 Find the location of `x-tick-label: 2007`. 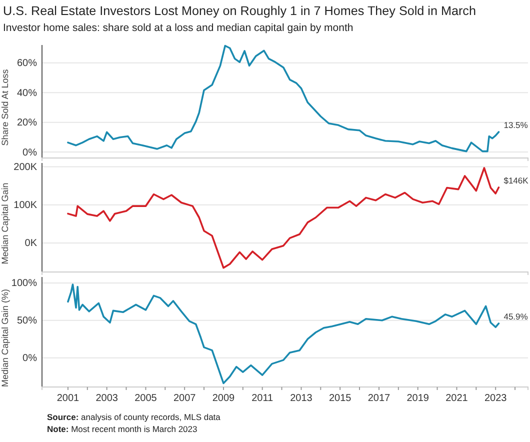

x-tick-label: 2007 is located at coordinates (184, 398).